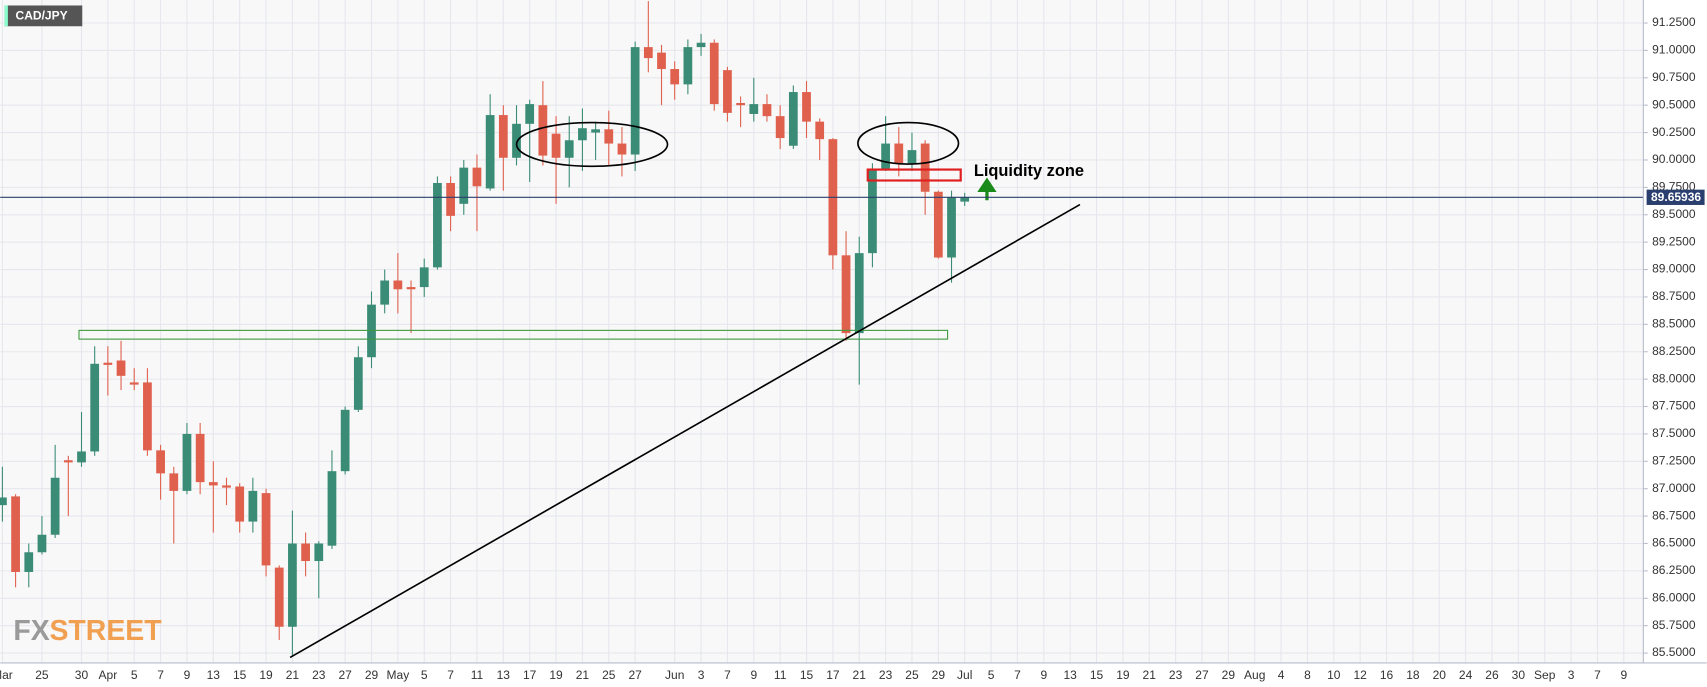  Describe the element at coordinates (1674, 597) in the screenshot. I see `y-tick-label: 86.0000` at that location.